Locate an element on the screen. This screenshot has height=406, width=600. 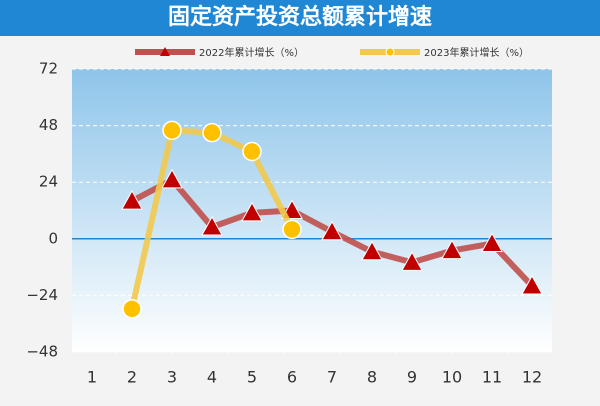
y-tick-label: 24 is located at coordinates (48, 182).